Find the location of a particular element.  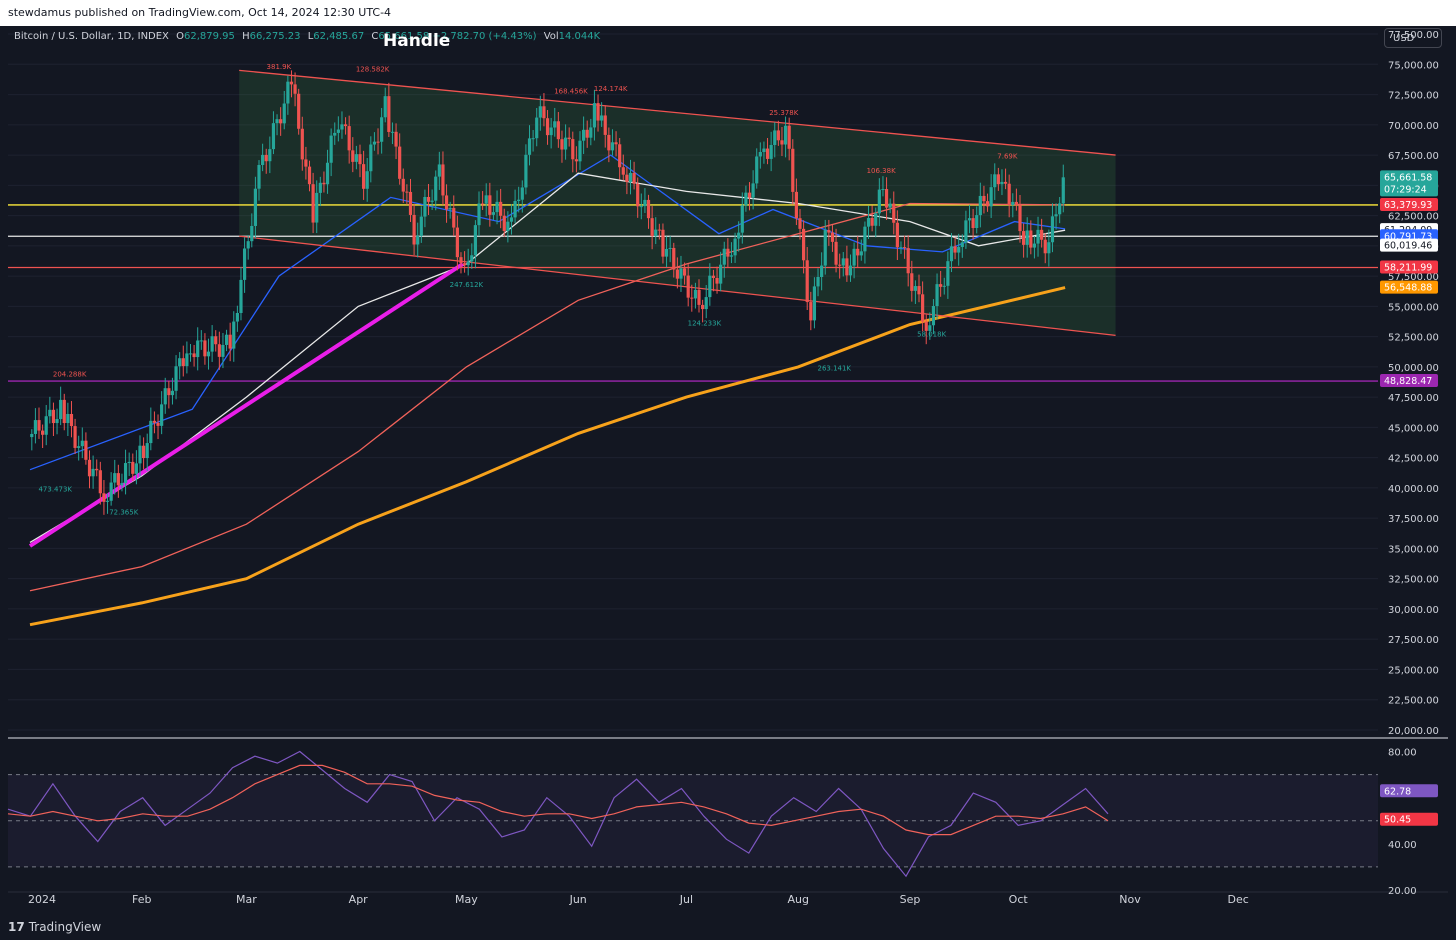

price-label: 65,661.58 is located at coordinates (1408, 177).